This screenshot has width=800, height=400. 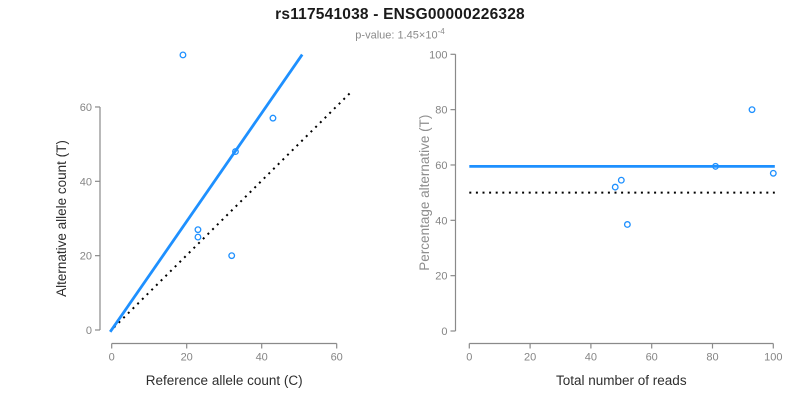 What do you see at coordinates (61, 218) in the screenshot?
I see `y-axis-title: Alternative allele count (T)` at bounding box center [61, 218].